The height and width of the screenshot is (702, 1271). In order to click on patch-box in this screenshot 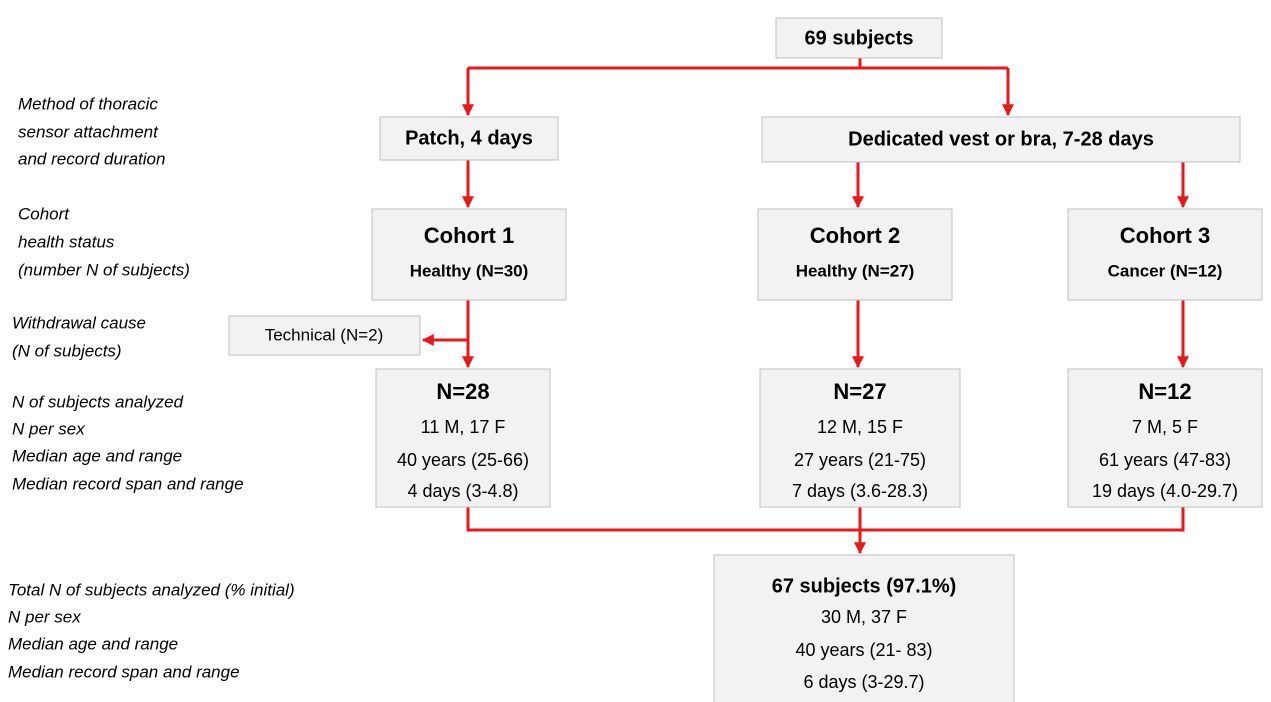, I will do `click(469, 138)`.